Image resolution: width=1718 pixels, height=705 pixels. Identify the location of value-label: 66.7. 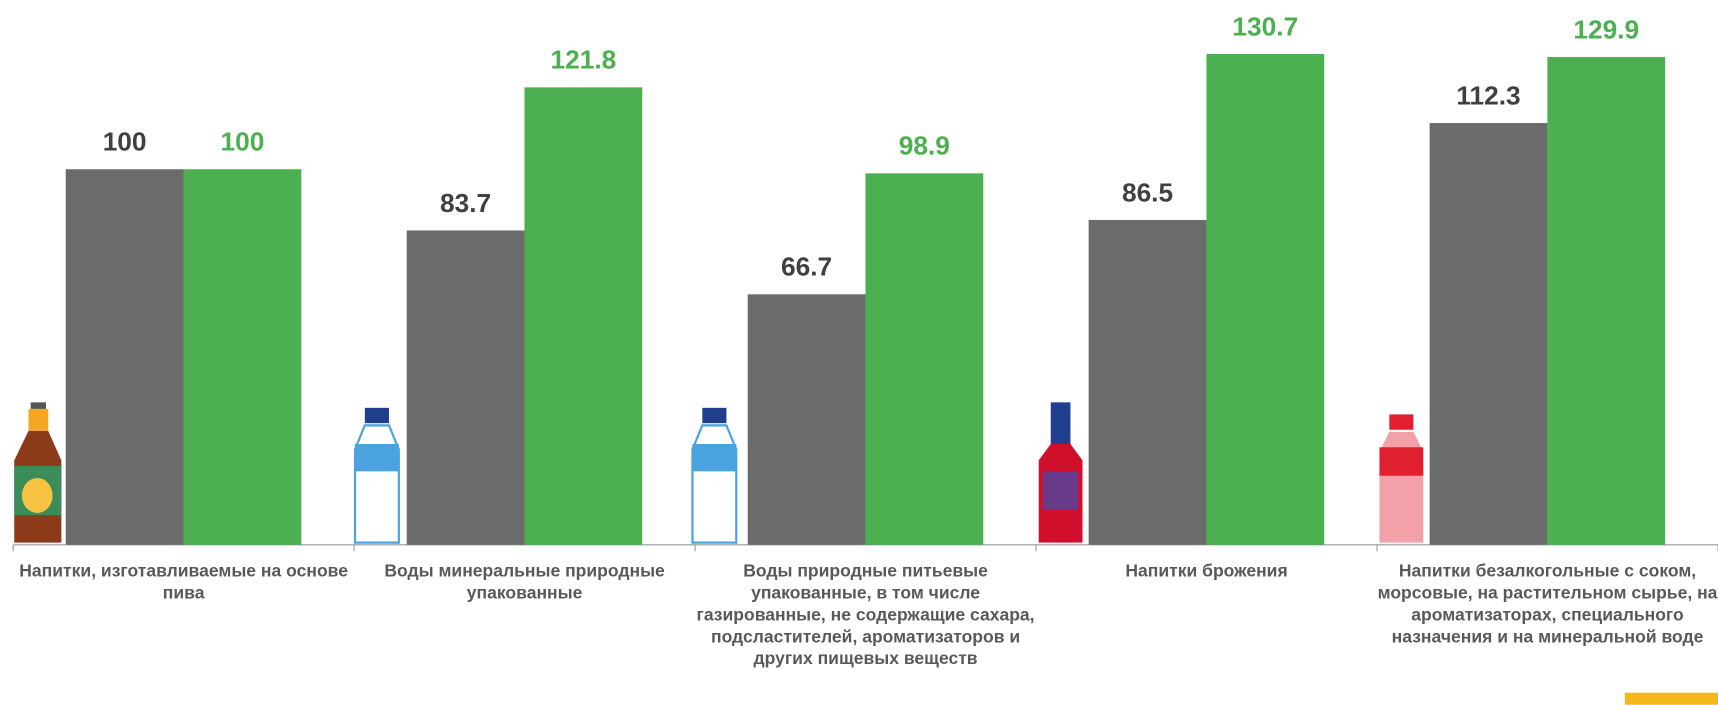
(806, 267).